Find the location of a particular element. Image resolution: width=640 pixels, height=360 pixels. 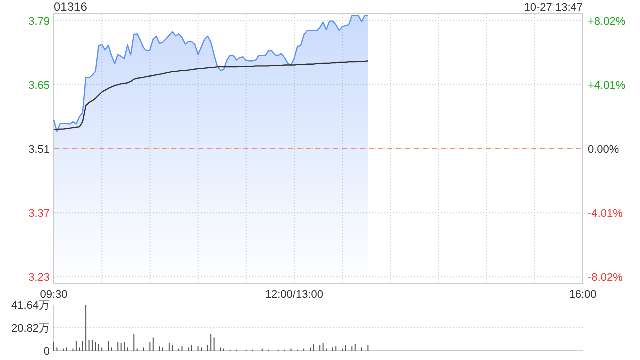

chart-title: 01316 is located at coordinates (71, 7).